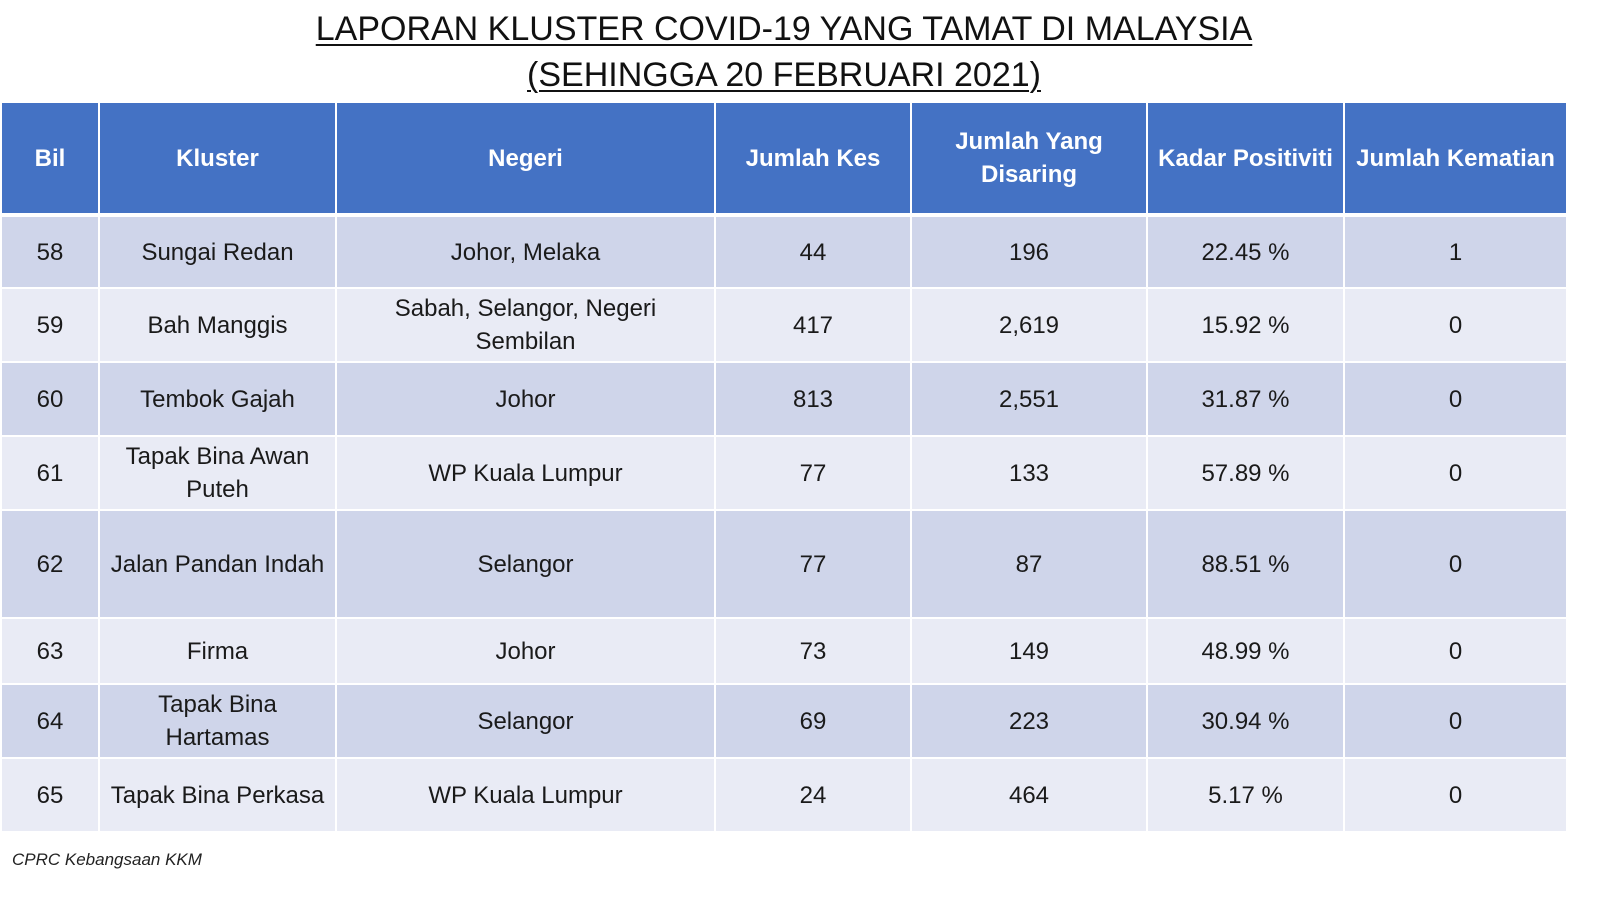 Image resolution: width=1600 pixels, height=900 pixels. I want to click on cell-kluster: Bah Manggis, so click(217, 325).